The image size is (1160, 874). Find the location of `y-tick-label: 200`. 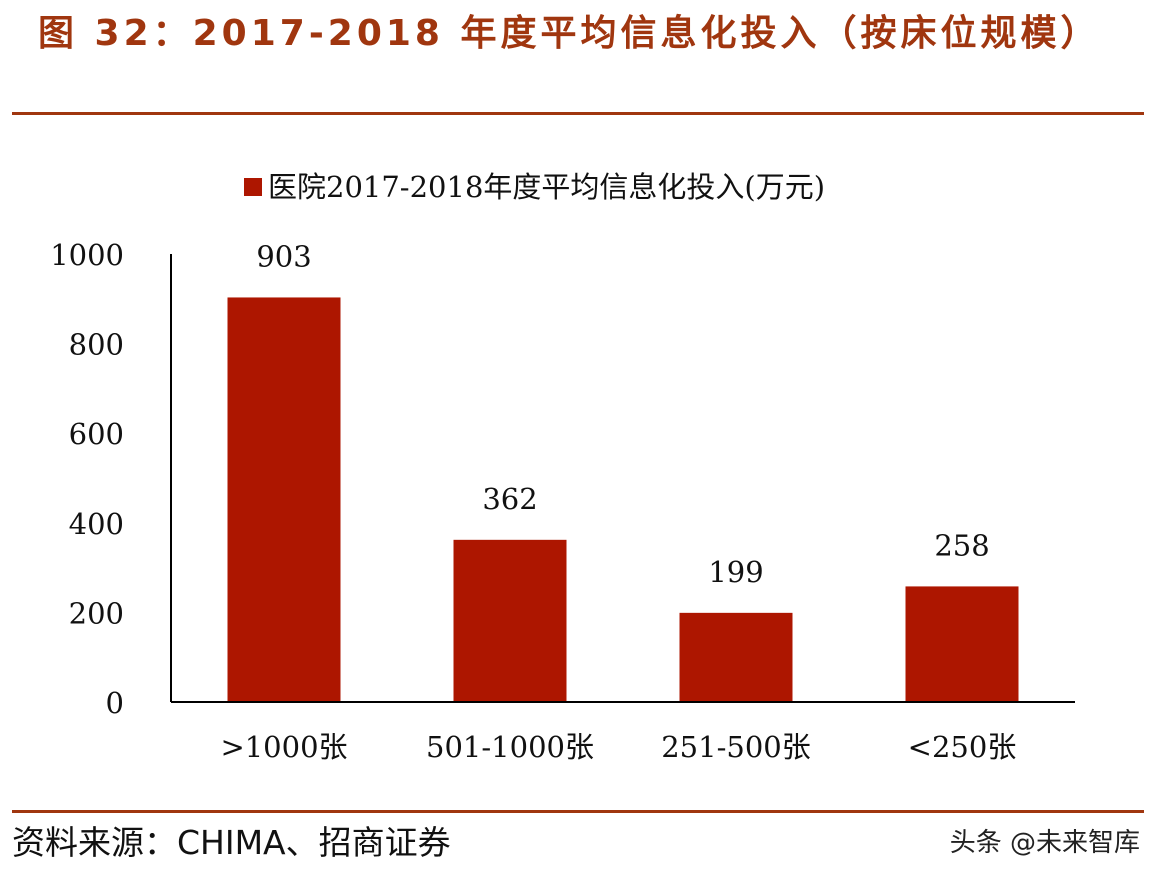

y-tick-label: 200 is located at coordinates (96, 613).